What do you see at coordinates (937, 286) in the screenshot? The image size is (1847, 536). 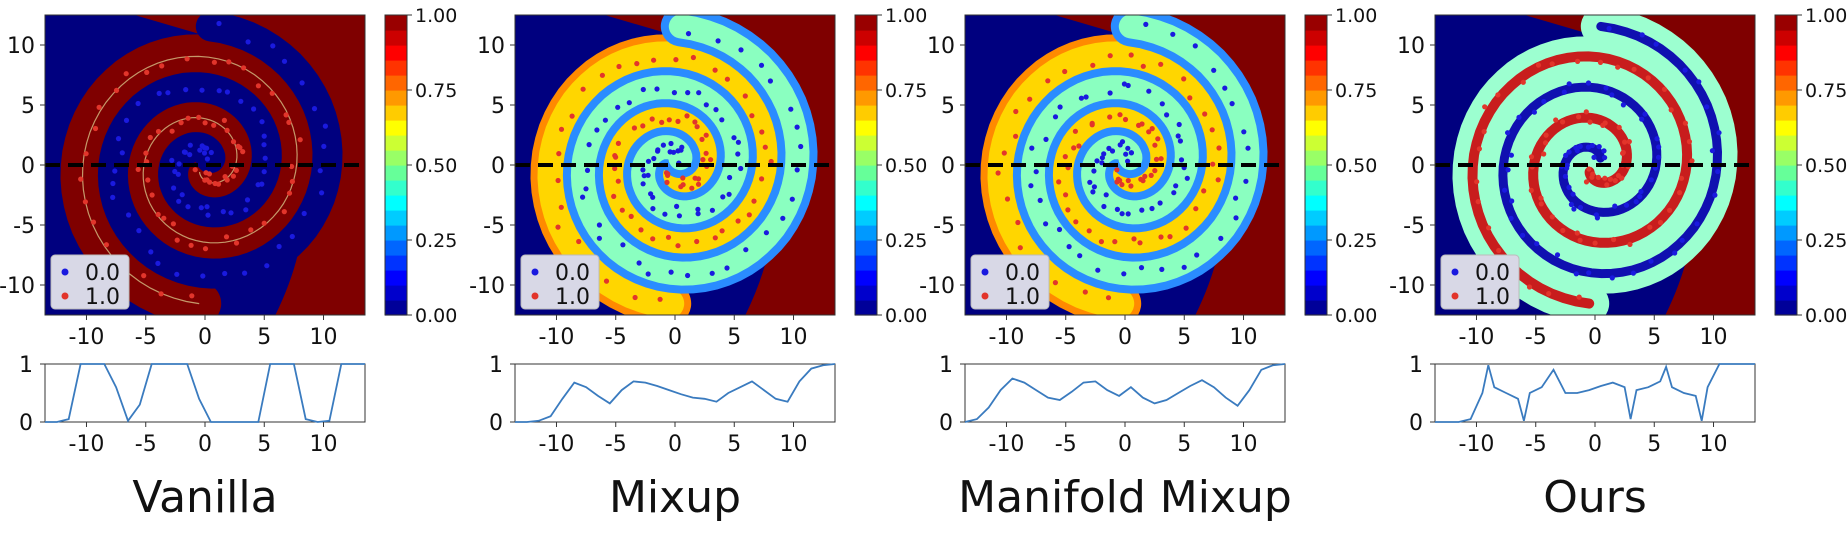 I see `y-tick-label: -10` at bounding box center [937, 286].